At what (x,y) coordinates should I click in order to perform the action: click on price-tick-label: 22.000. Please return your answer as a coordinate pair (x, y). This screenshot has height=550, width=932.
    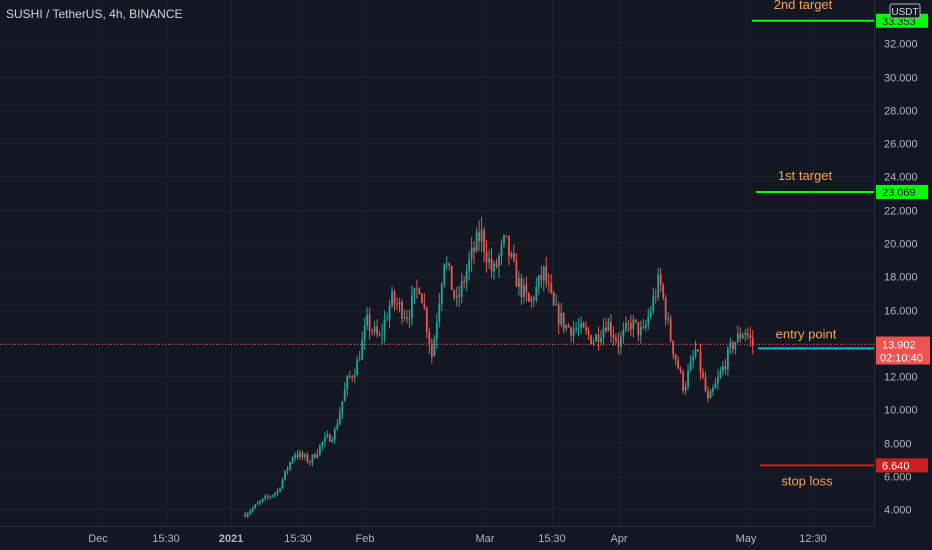
    Looking at the image, I should click on (901, 212).